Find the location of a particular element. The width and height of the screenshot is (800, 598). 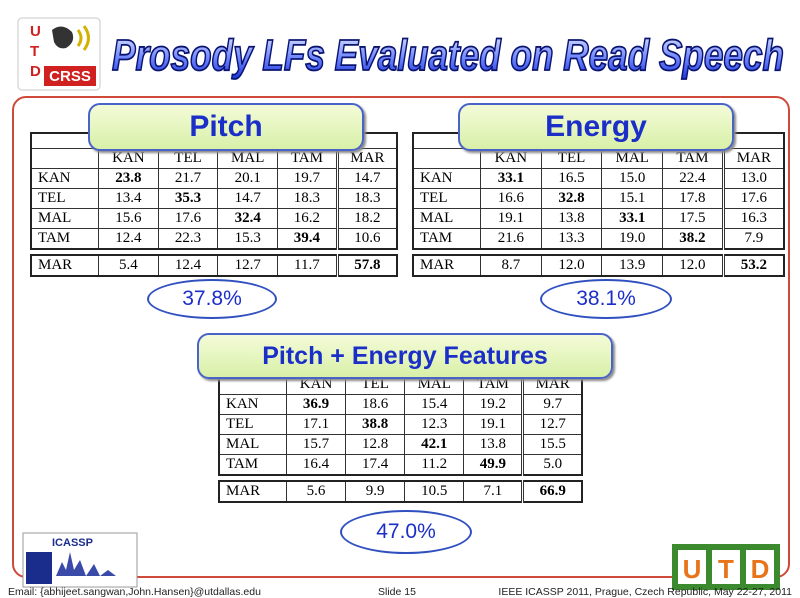

icassp-logo: ICASSP is located at coordinates (80, 560).